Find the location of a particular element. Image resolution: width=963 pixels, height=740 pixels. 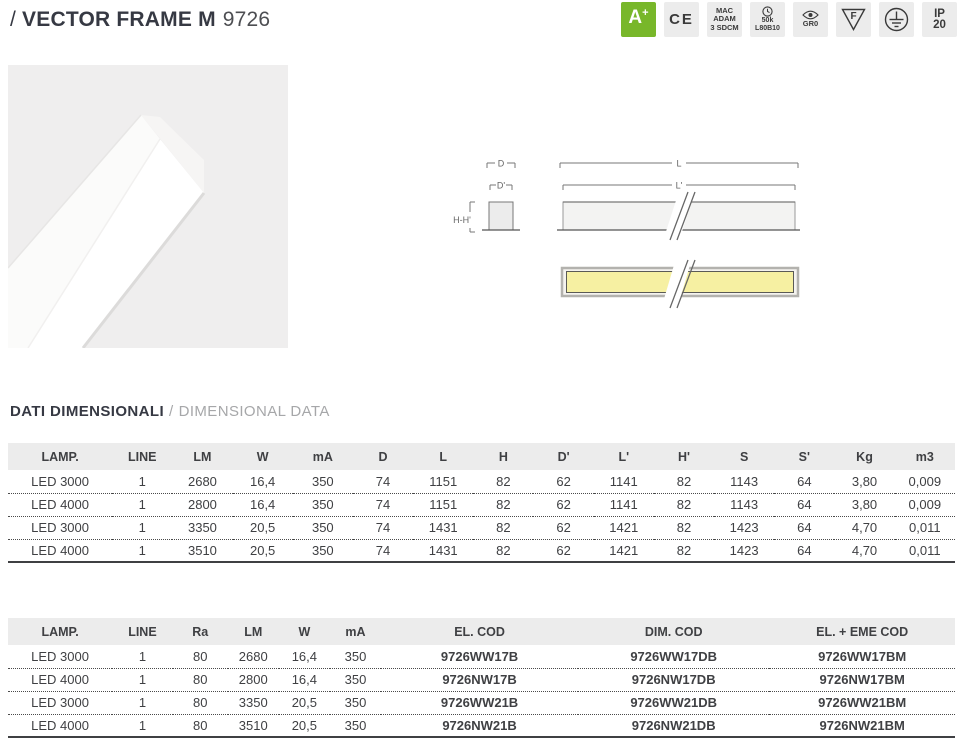

dim-label-h: H-H' is located at coordinates (462, 220).